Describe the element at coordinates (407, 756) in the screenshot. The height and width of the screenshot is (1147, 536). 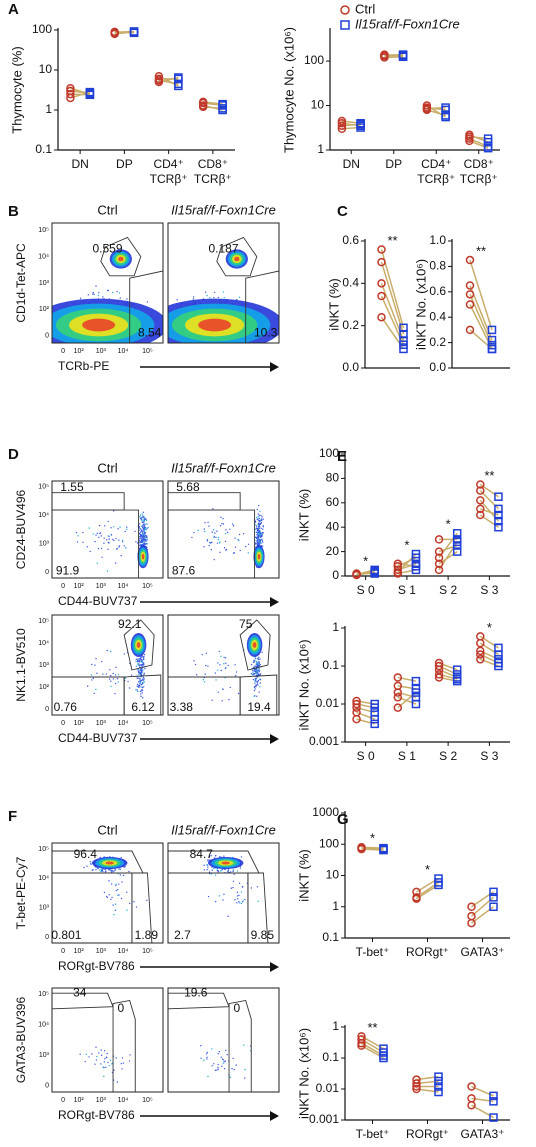
I see `x-tick-label: S 1` at that location.